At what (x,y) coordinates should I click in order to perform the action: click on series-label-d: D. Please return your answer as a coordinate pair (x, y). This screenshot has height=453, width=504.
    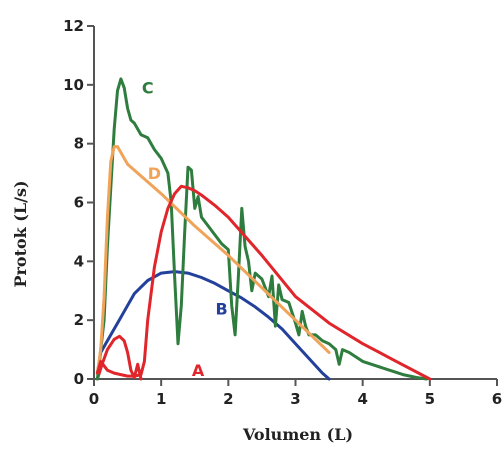
    Looking at the image, I should click on (154, 173).